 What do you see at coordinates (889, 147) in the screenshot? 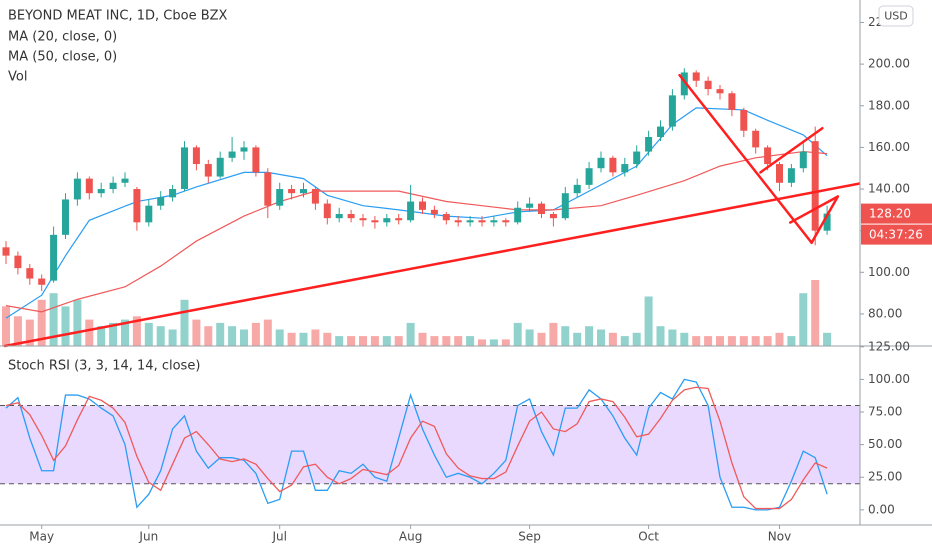
I see `y-tick-label: 160.00` at bounding box center [889, 147].